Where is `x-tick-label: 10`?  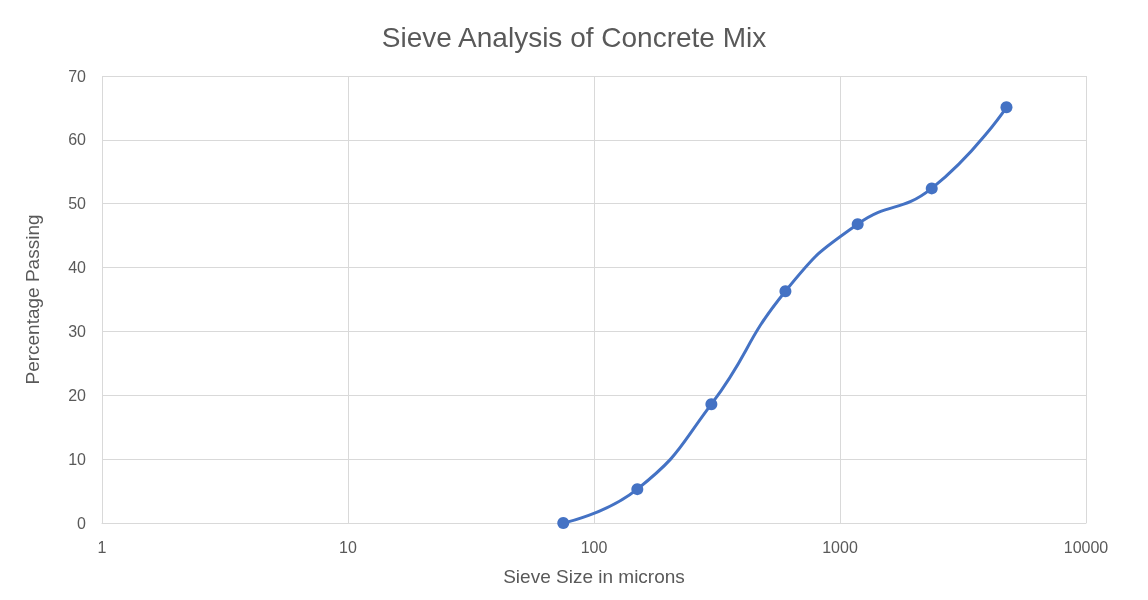
x-tick-label: 10 is located at coordinates (348, 547).